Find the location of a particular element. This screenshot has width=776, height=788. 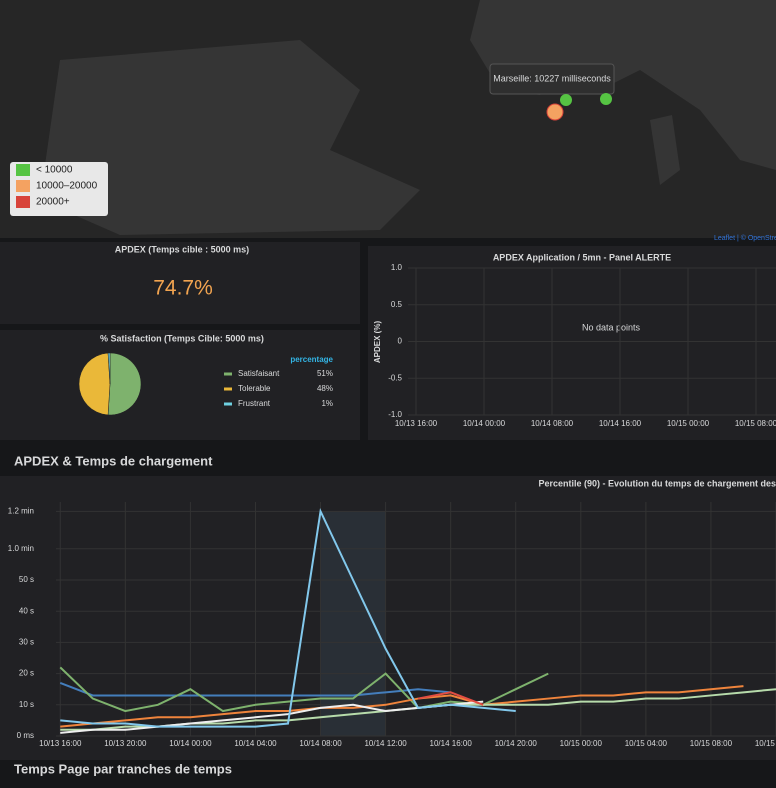

map-tooltip is located at coordinates (552, 79).